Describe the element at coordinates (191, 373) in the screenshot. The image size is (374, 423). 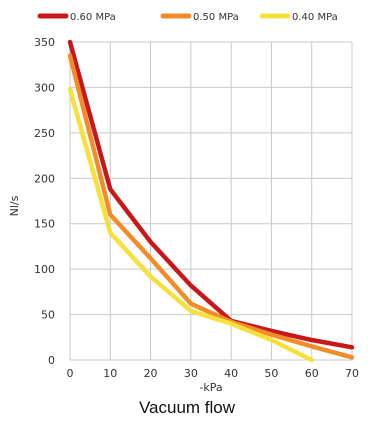
I see `x-tick-label: 30` at that location.